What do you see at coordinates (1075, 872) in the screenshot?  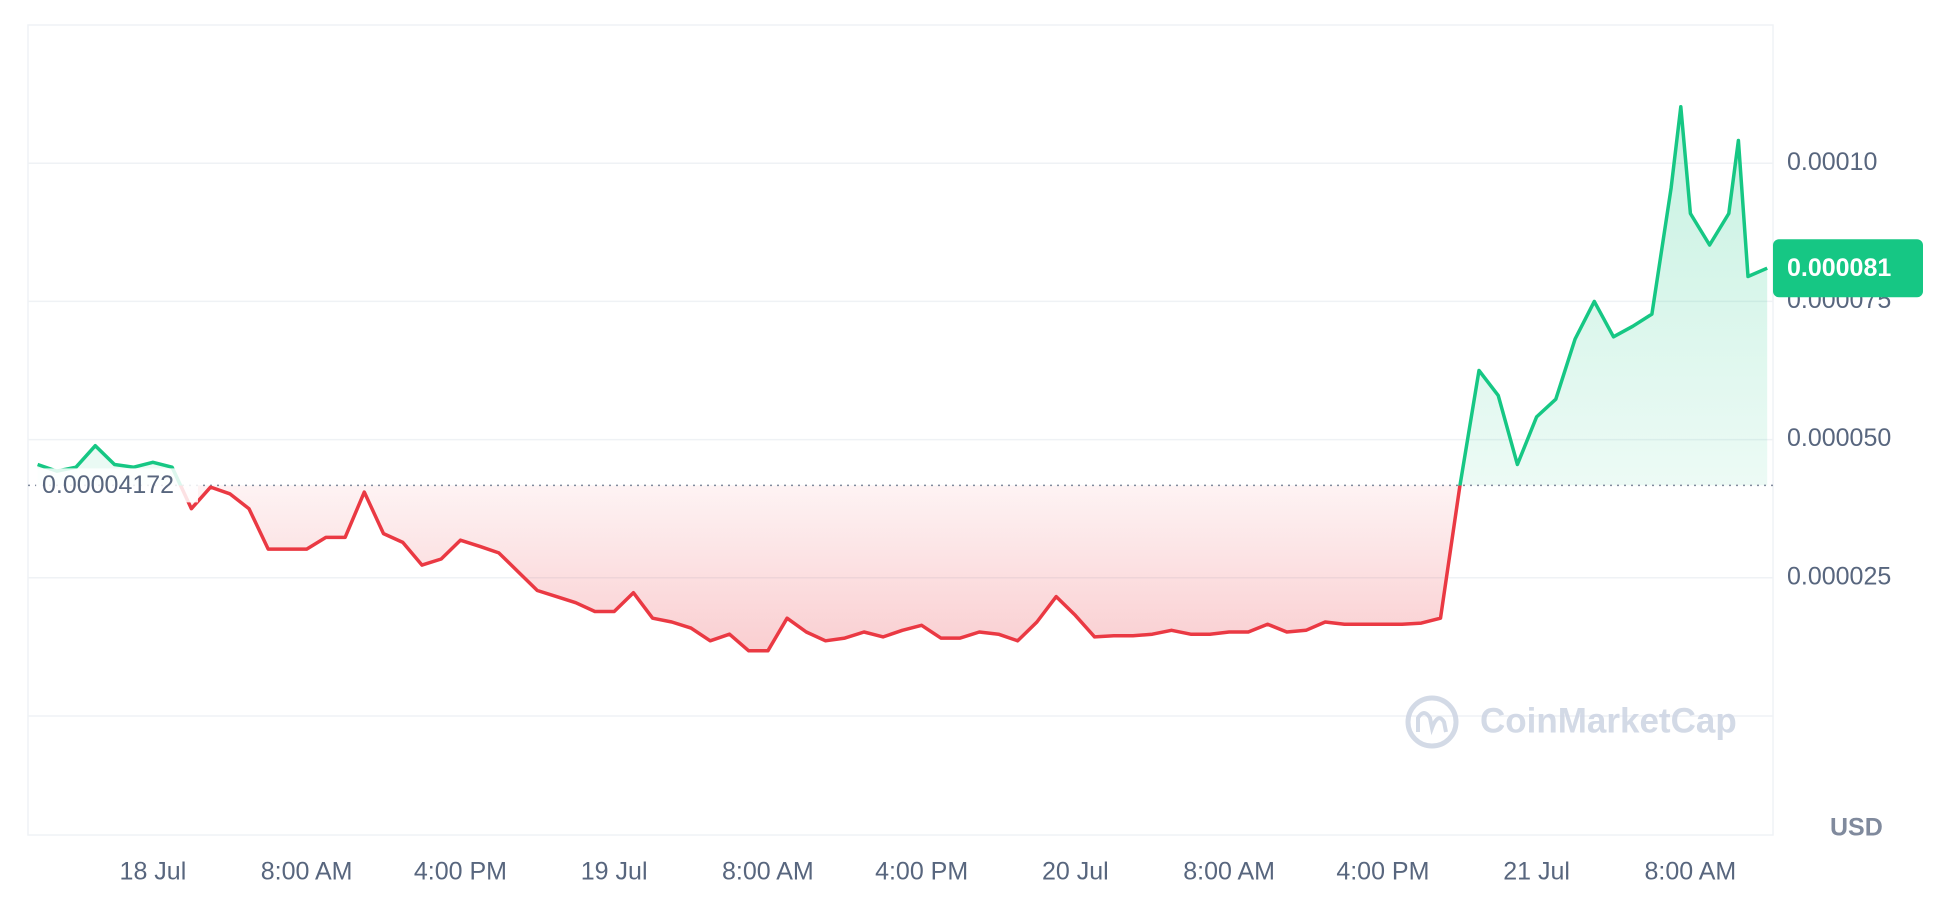 I see `x-tick-label: 20 Jul` at bounding box center [1075, 872].